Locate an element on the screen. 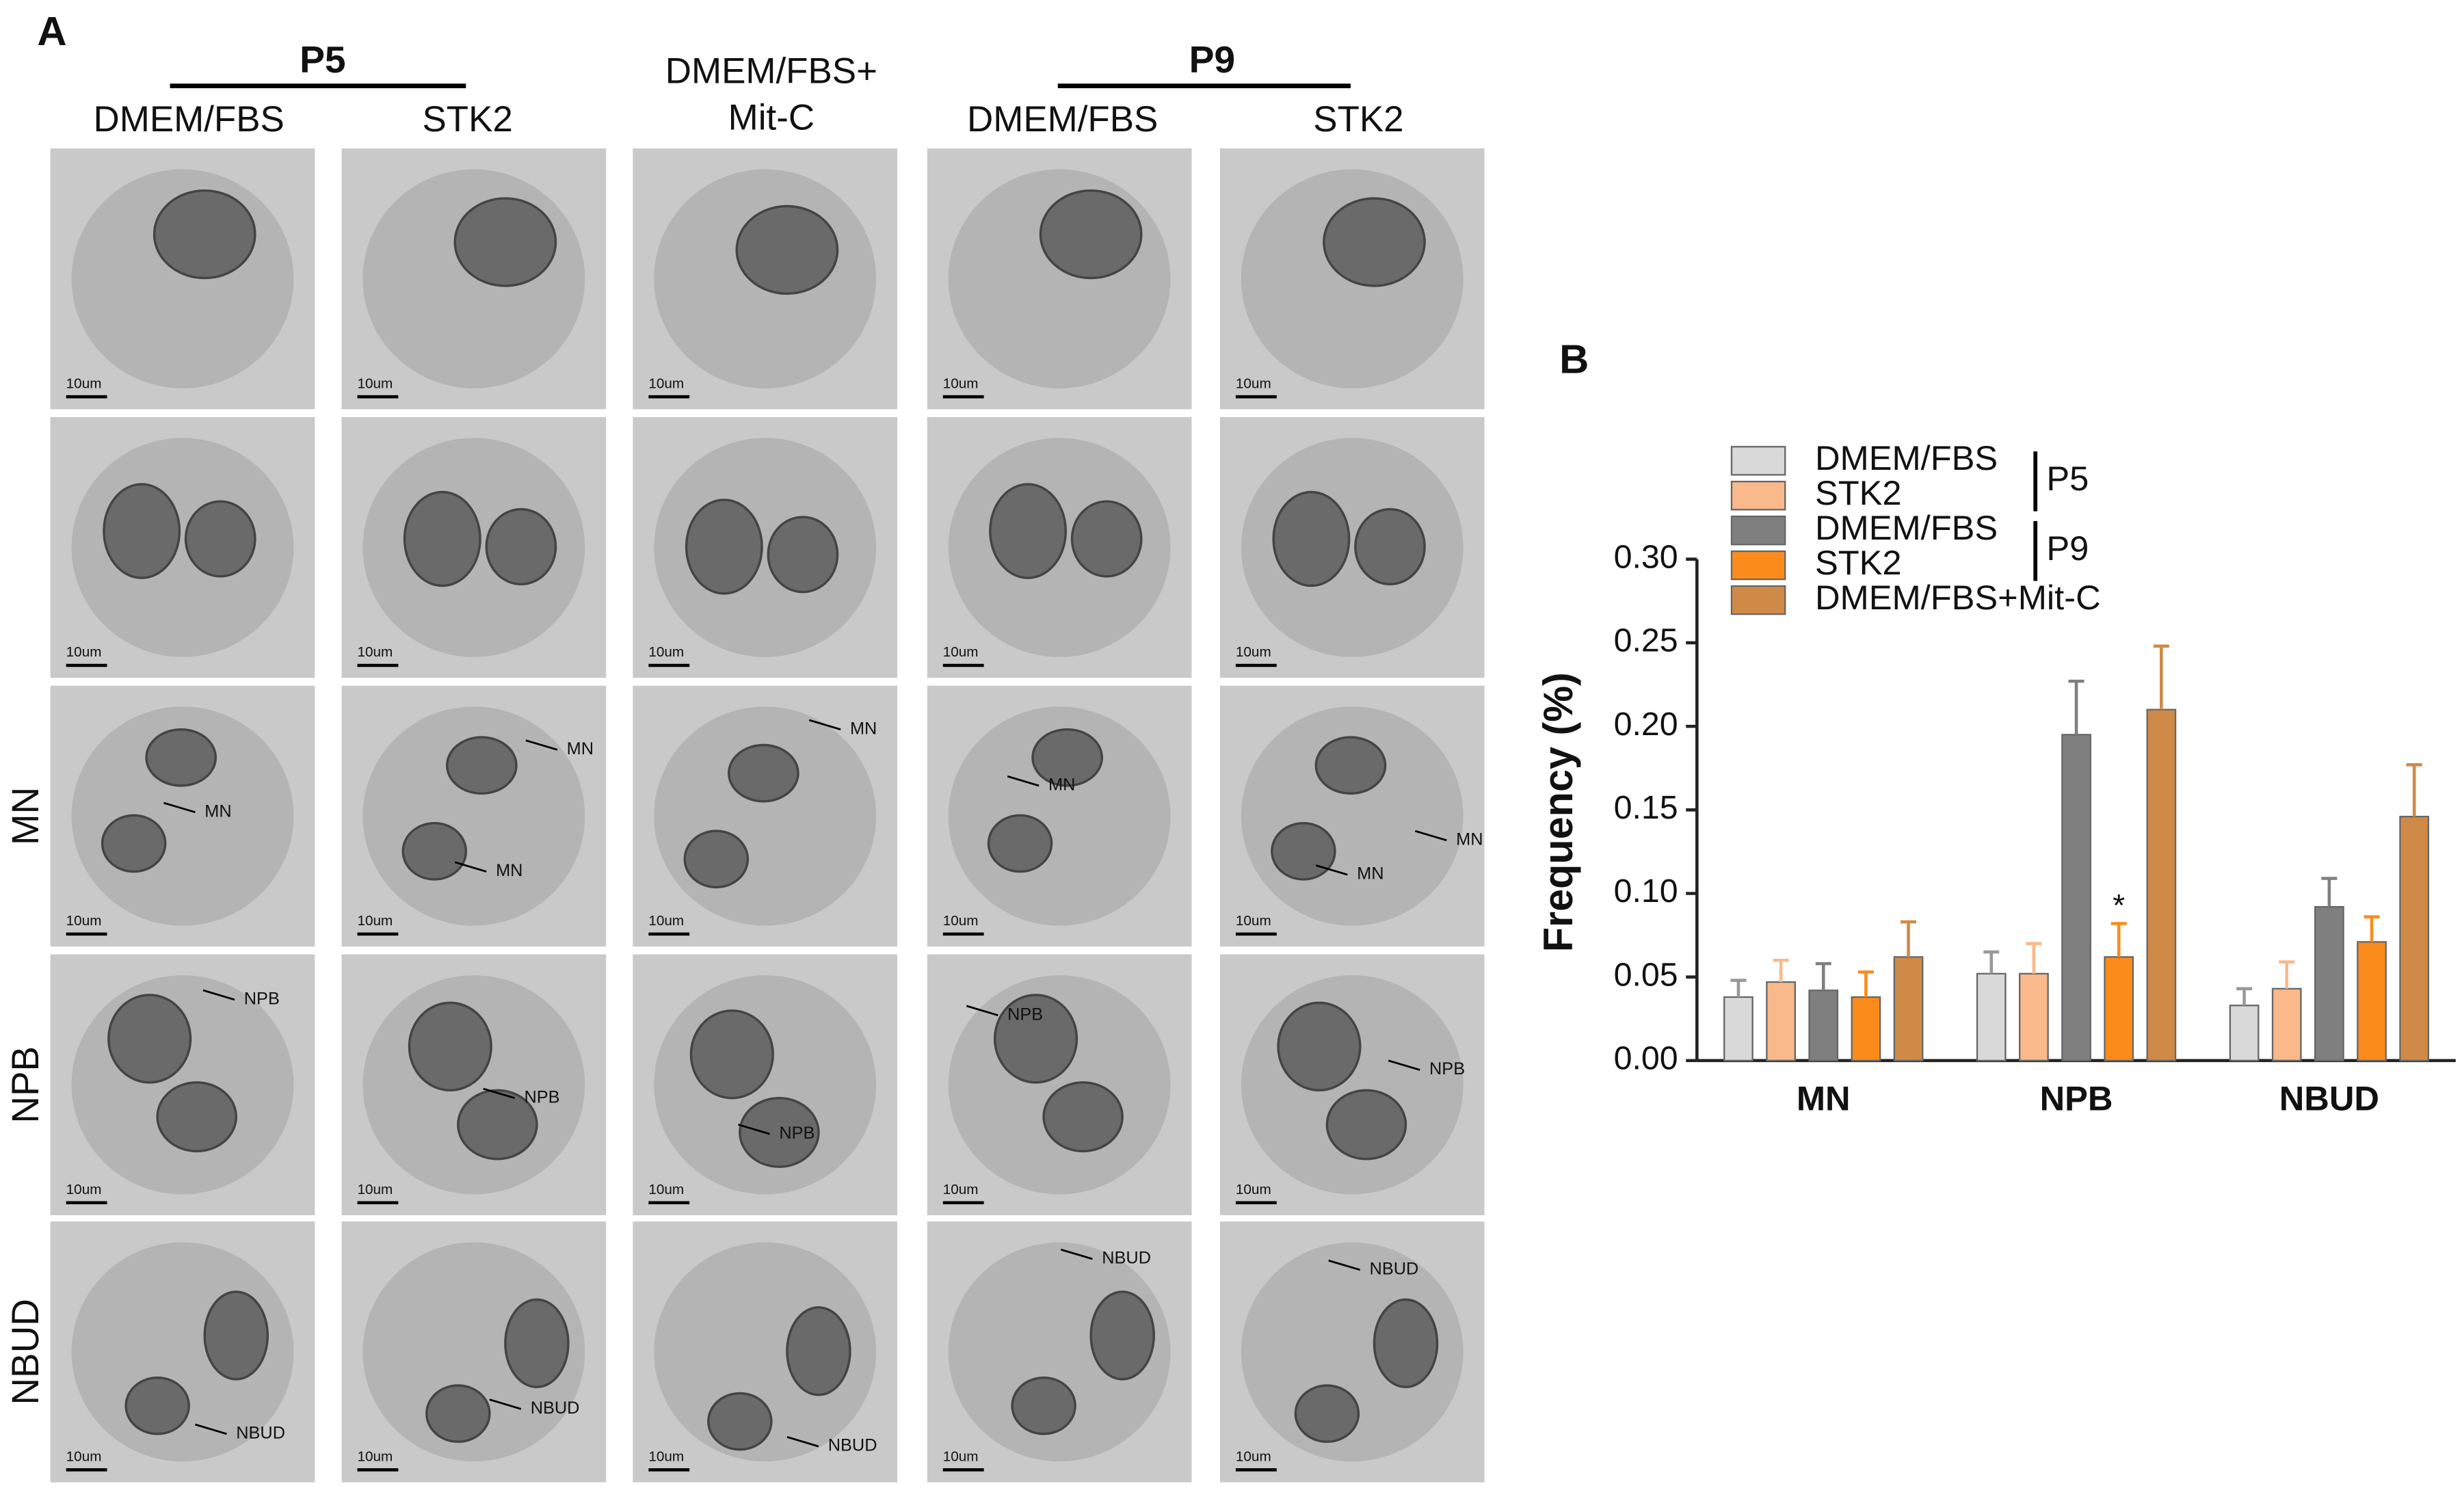  cell-annotation: NPB is located at coordinates (541, 1096).